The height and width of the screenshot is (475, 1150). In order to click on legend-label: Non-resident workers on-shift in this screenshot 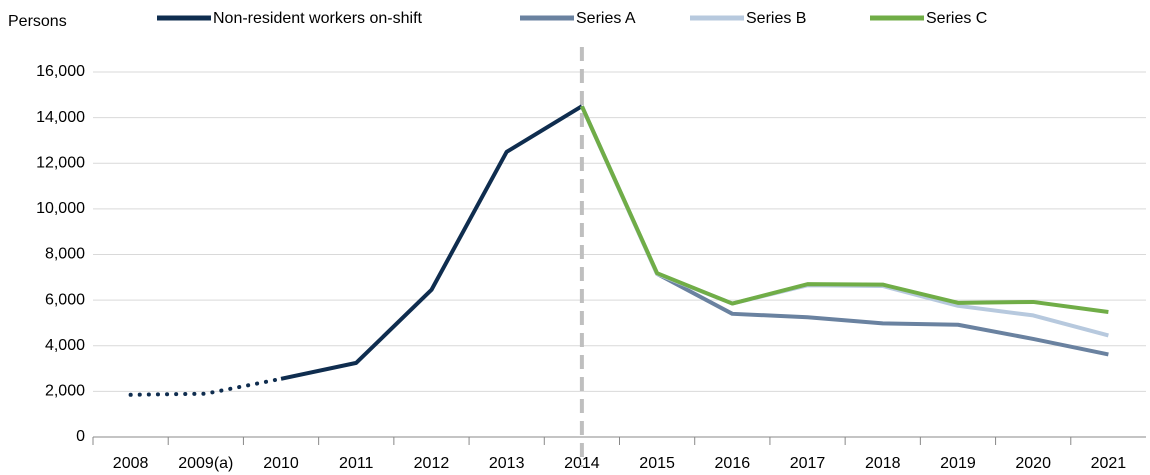, I will do `click(318, 18)`.